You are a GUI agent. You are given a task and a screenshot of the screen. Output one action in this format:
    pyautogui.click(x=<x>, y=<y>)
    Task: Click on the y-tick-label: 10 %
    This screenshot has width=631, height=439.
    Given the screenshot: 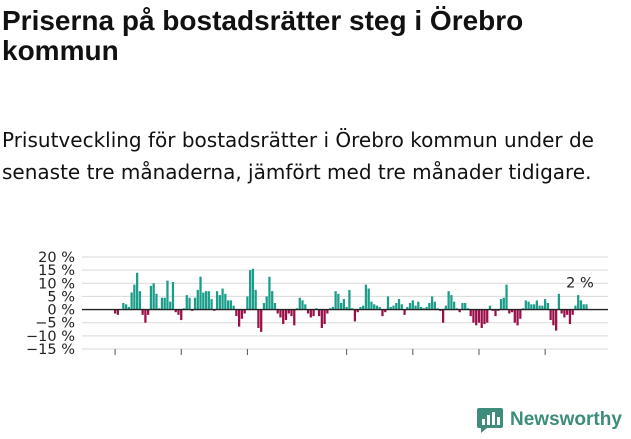 What is the action you would take?
    pyautogui.click(x=56, y=284)
    